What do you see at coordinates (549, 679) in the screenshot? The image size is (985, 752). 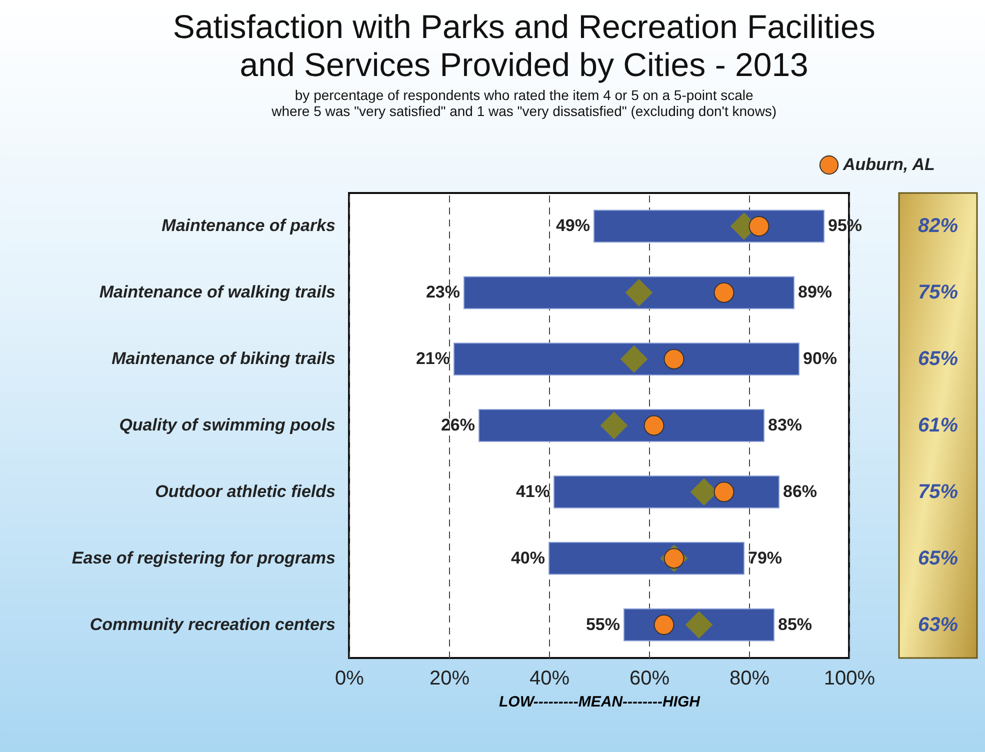 I see `x-tick-label: 40%` at bounding box center [549, 679].